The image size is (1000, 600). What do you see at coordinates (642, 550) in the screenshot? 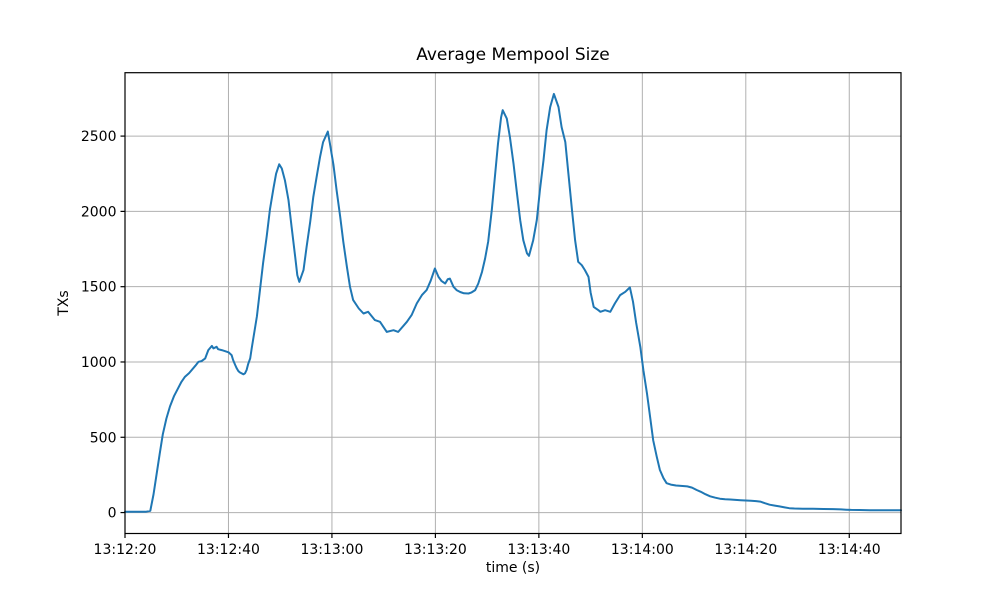
I see `x-tick-label: 13:14:00` at bounding box center [642, 550].